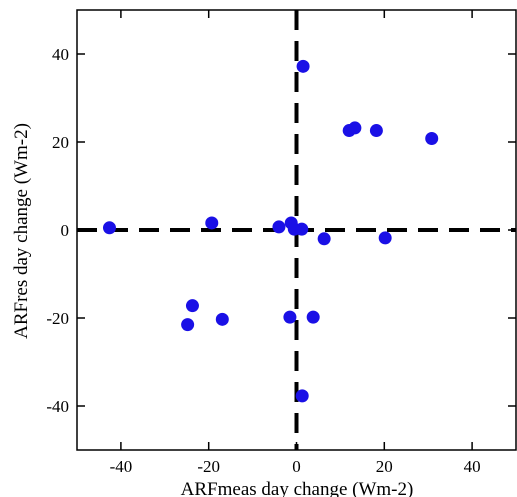 This screenshot has height=497, width=517. Describe the element at coordinates (208, 466) in the screenshot. I see `x-tick-label: -20` at that location.